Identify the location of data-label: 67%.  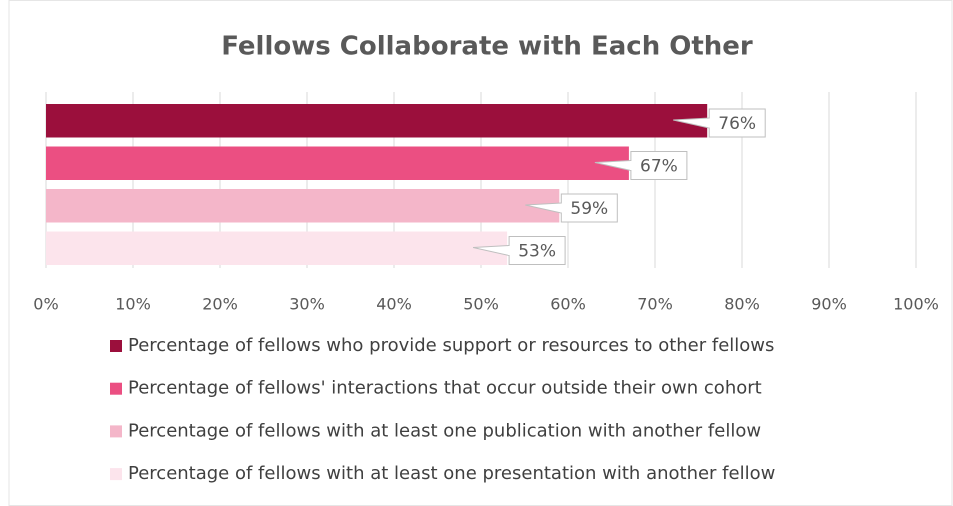
(659, 167).